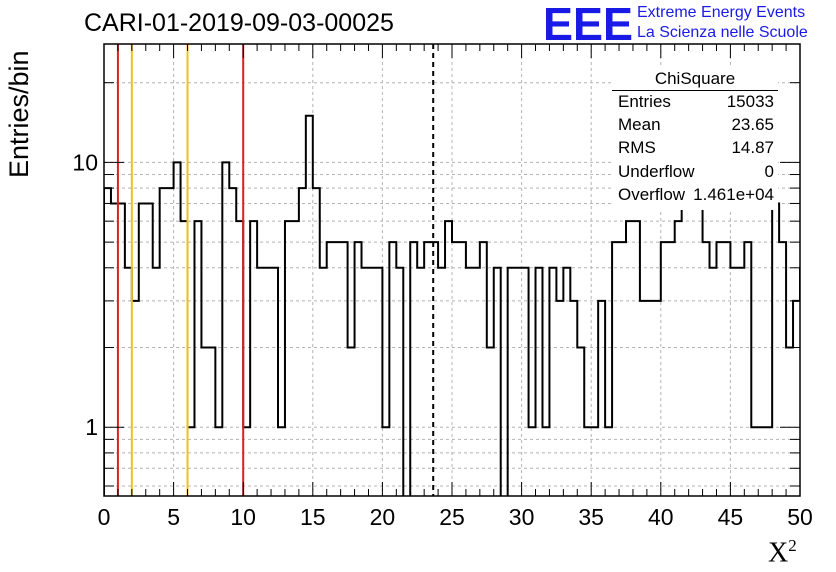 The image size is (836, 572). Describe the element at coordinates (239, 23) in the screenshot. I see `chart-title: CARI-01-2019-09-03-00025` at that location.